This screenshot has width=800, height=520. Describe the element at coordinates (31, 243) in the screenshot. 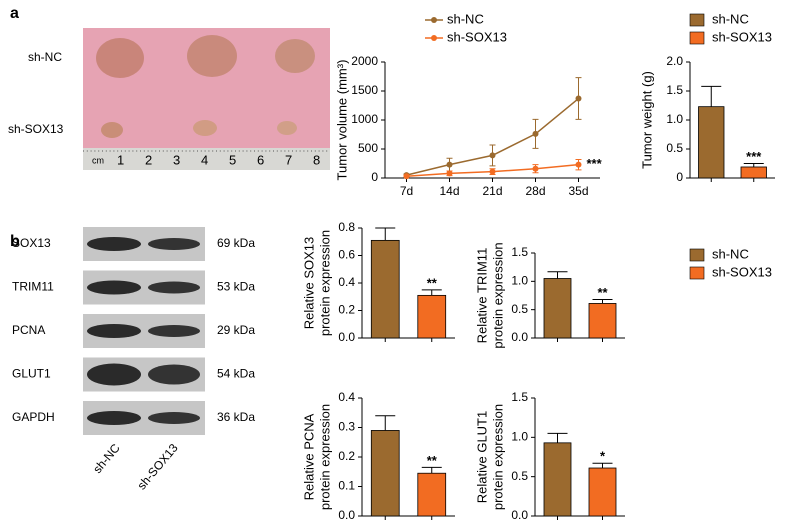

I see `protein-label: SOX13` at that location.